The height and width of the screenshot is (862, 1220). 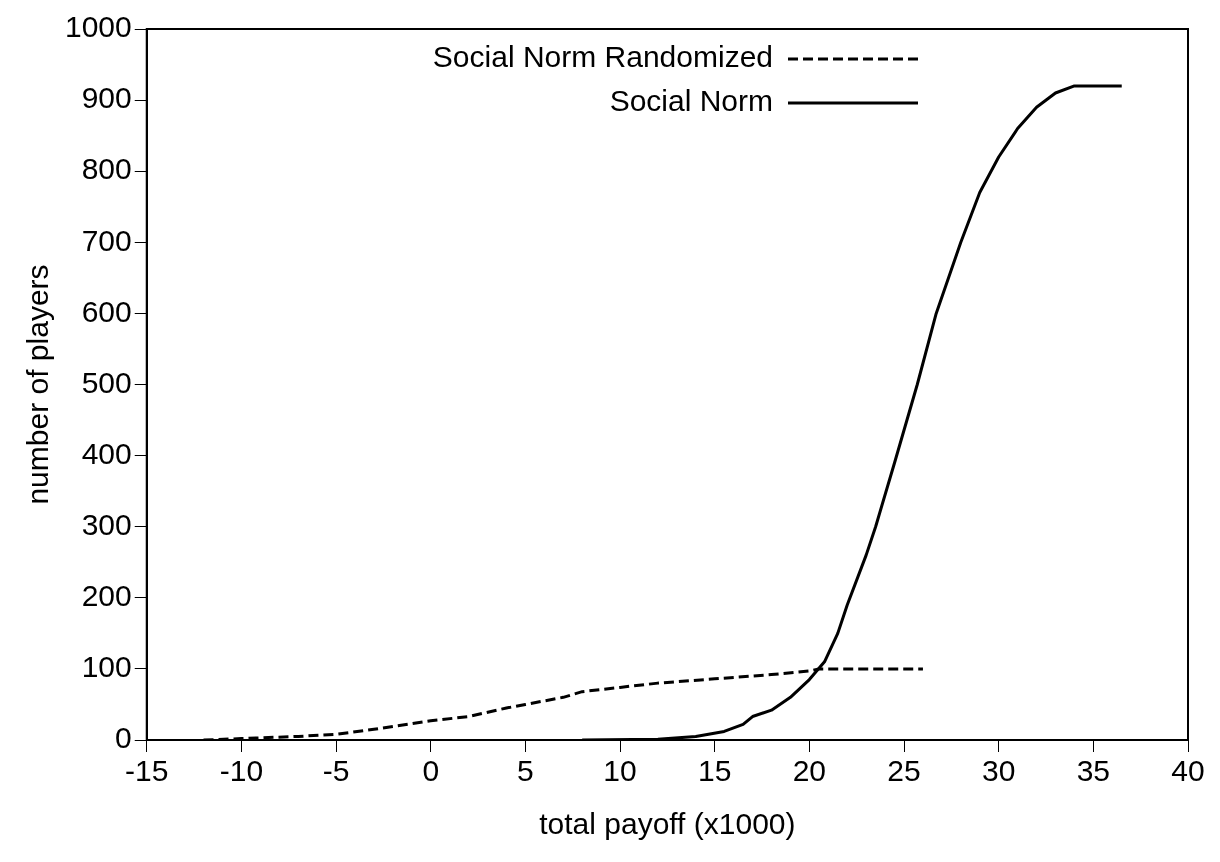 What do you see at coordinates (106, 311) in the screenshot?
I see `y-tick-label: 600` at bounding box center [106, 311].